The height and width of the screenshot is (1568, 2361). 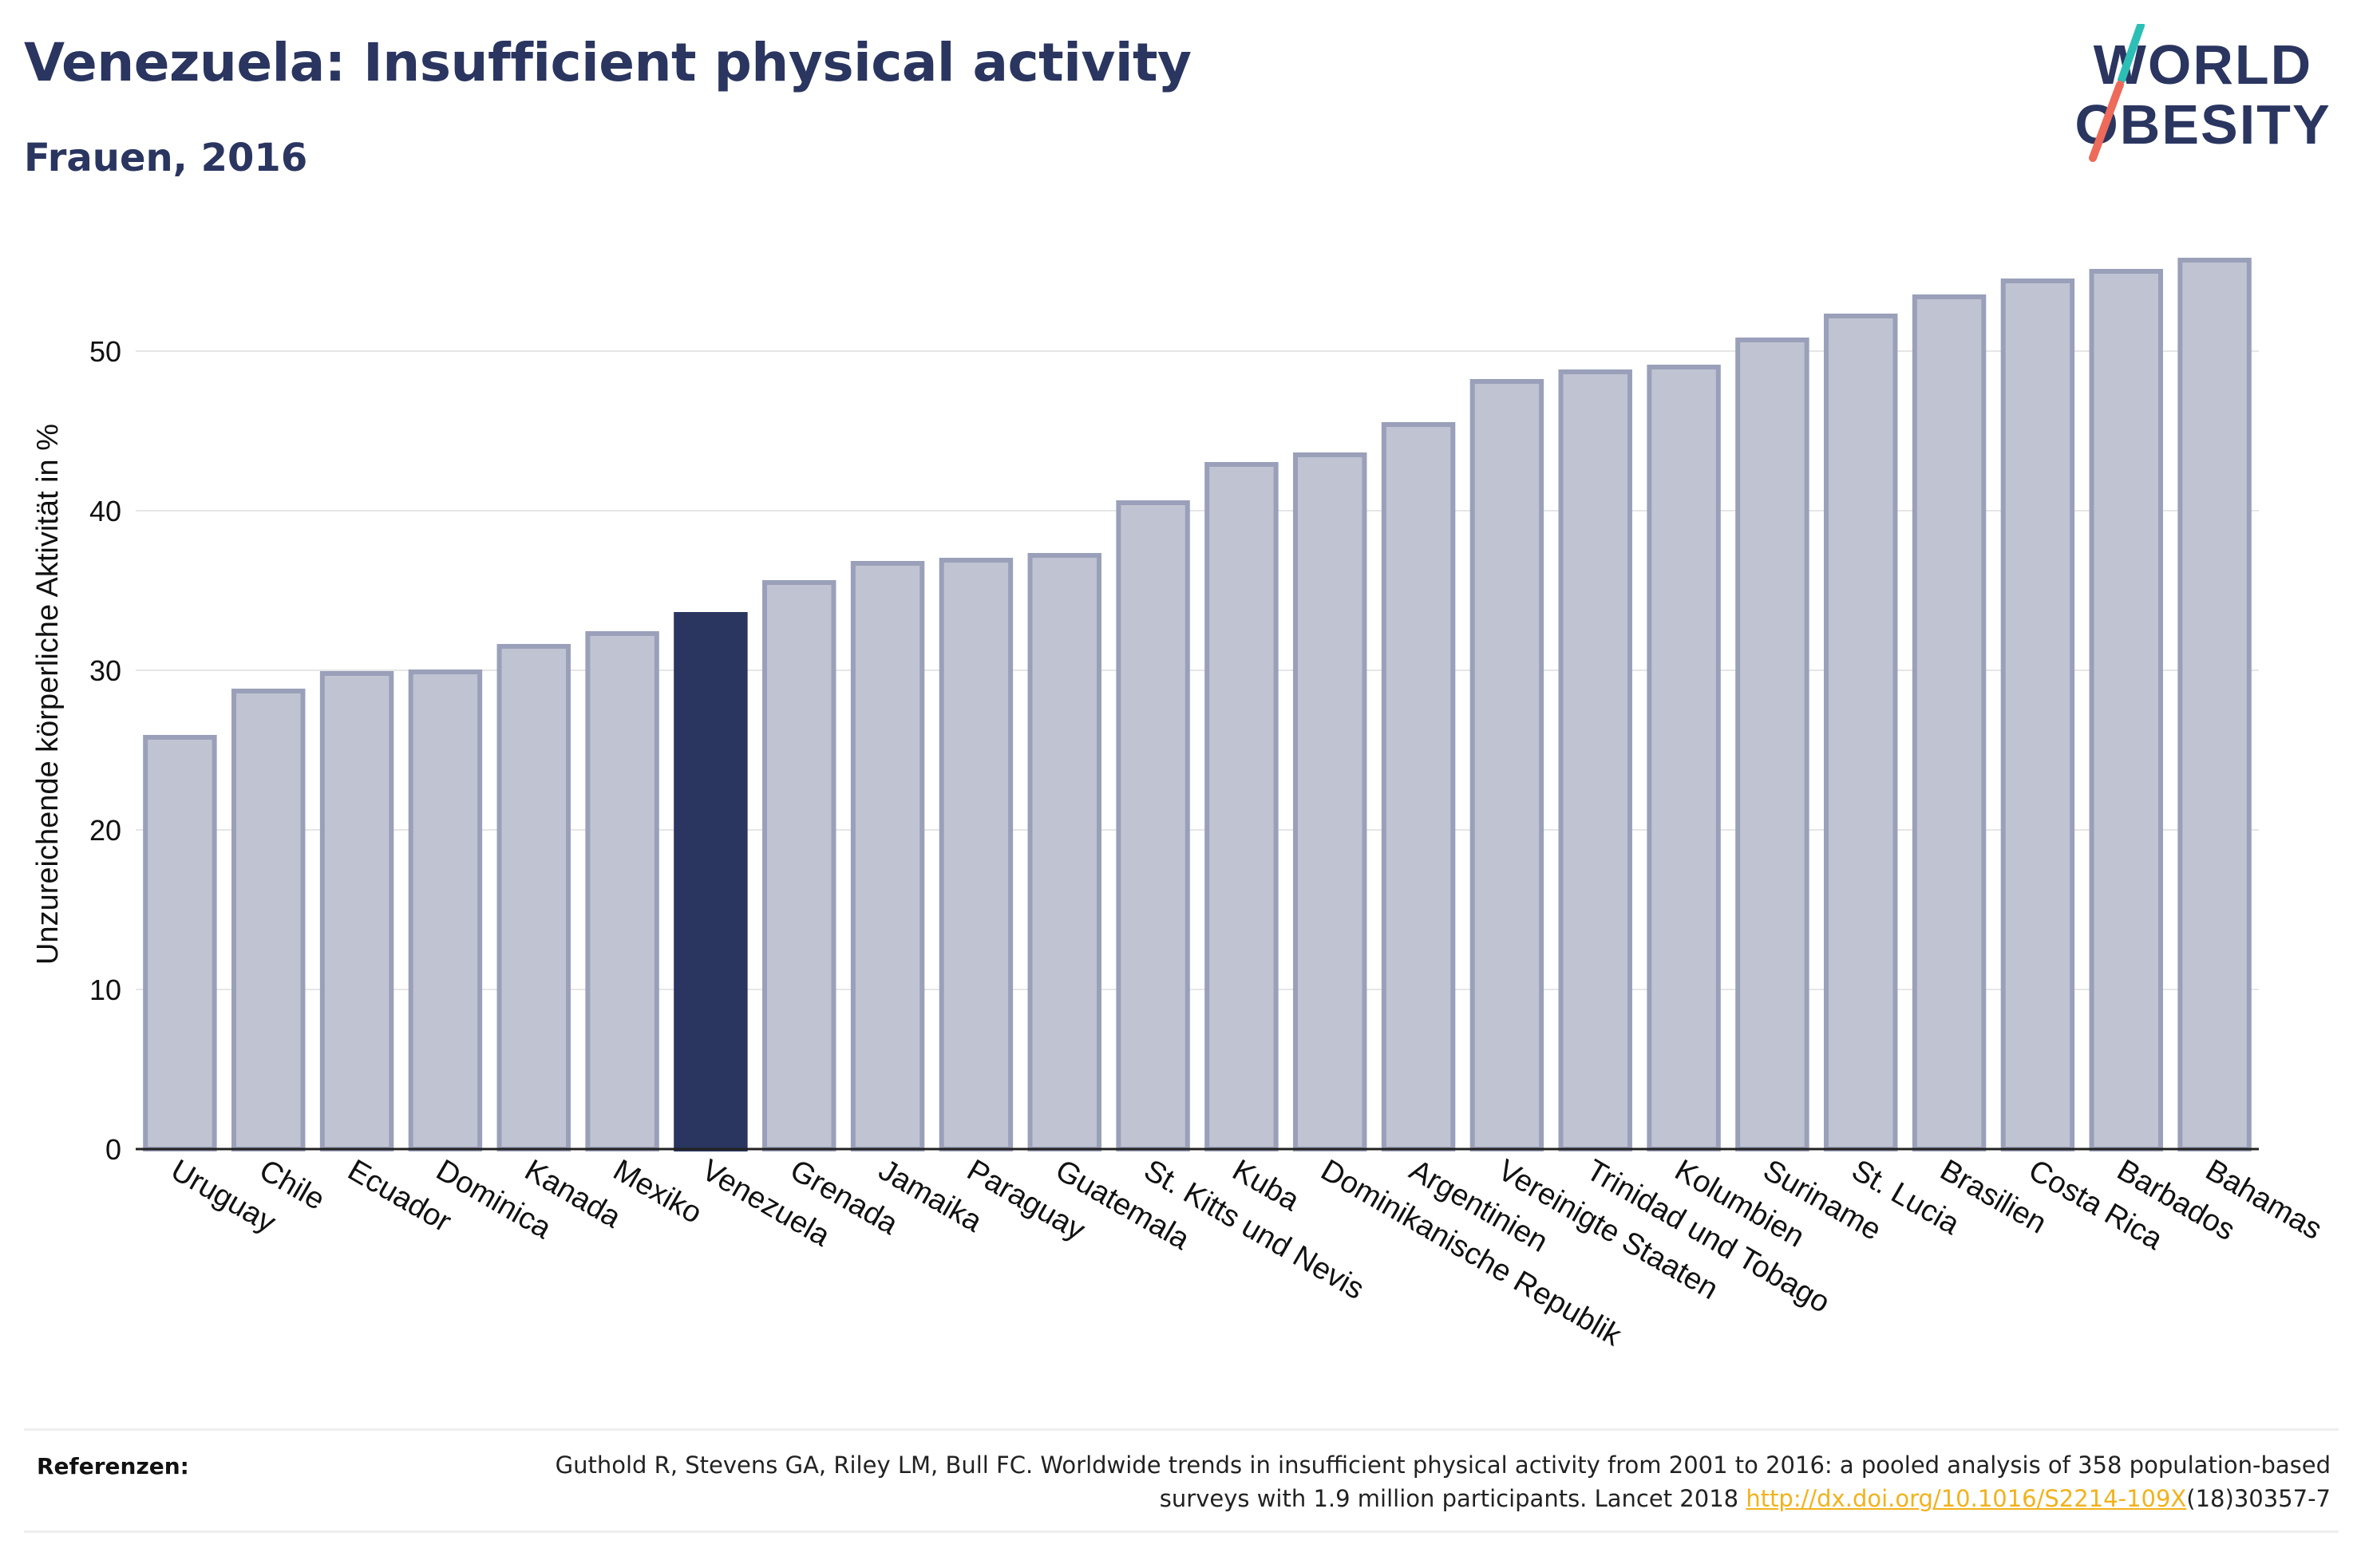 I want to click on bar-trinidad-und-tobago, so click(x=1595, y=760).